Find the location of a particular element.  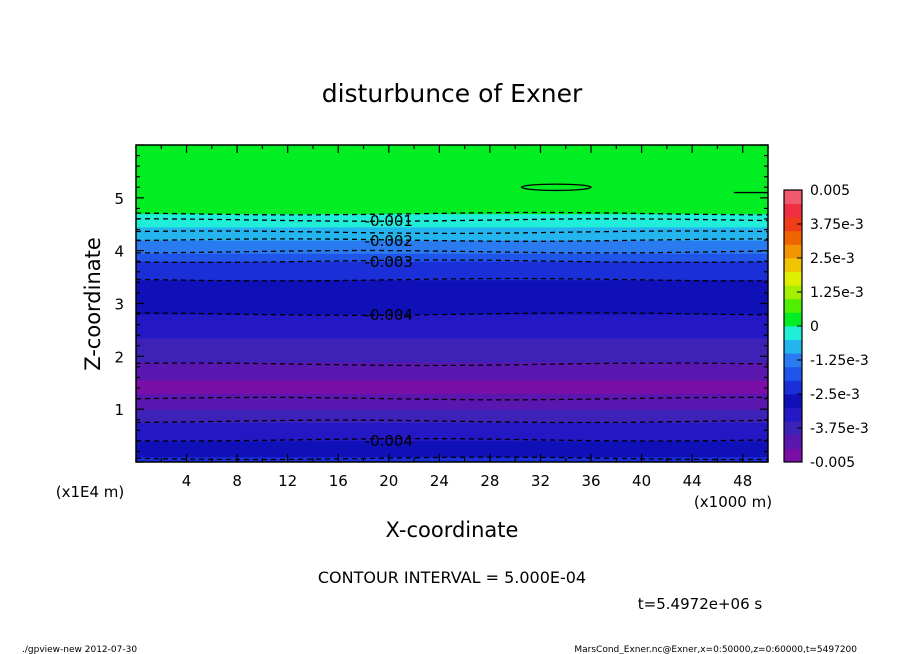

y-axis-unit-label: (x1E4 m) is located at coordinates (90, 492).